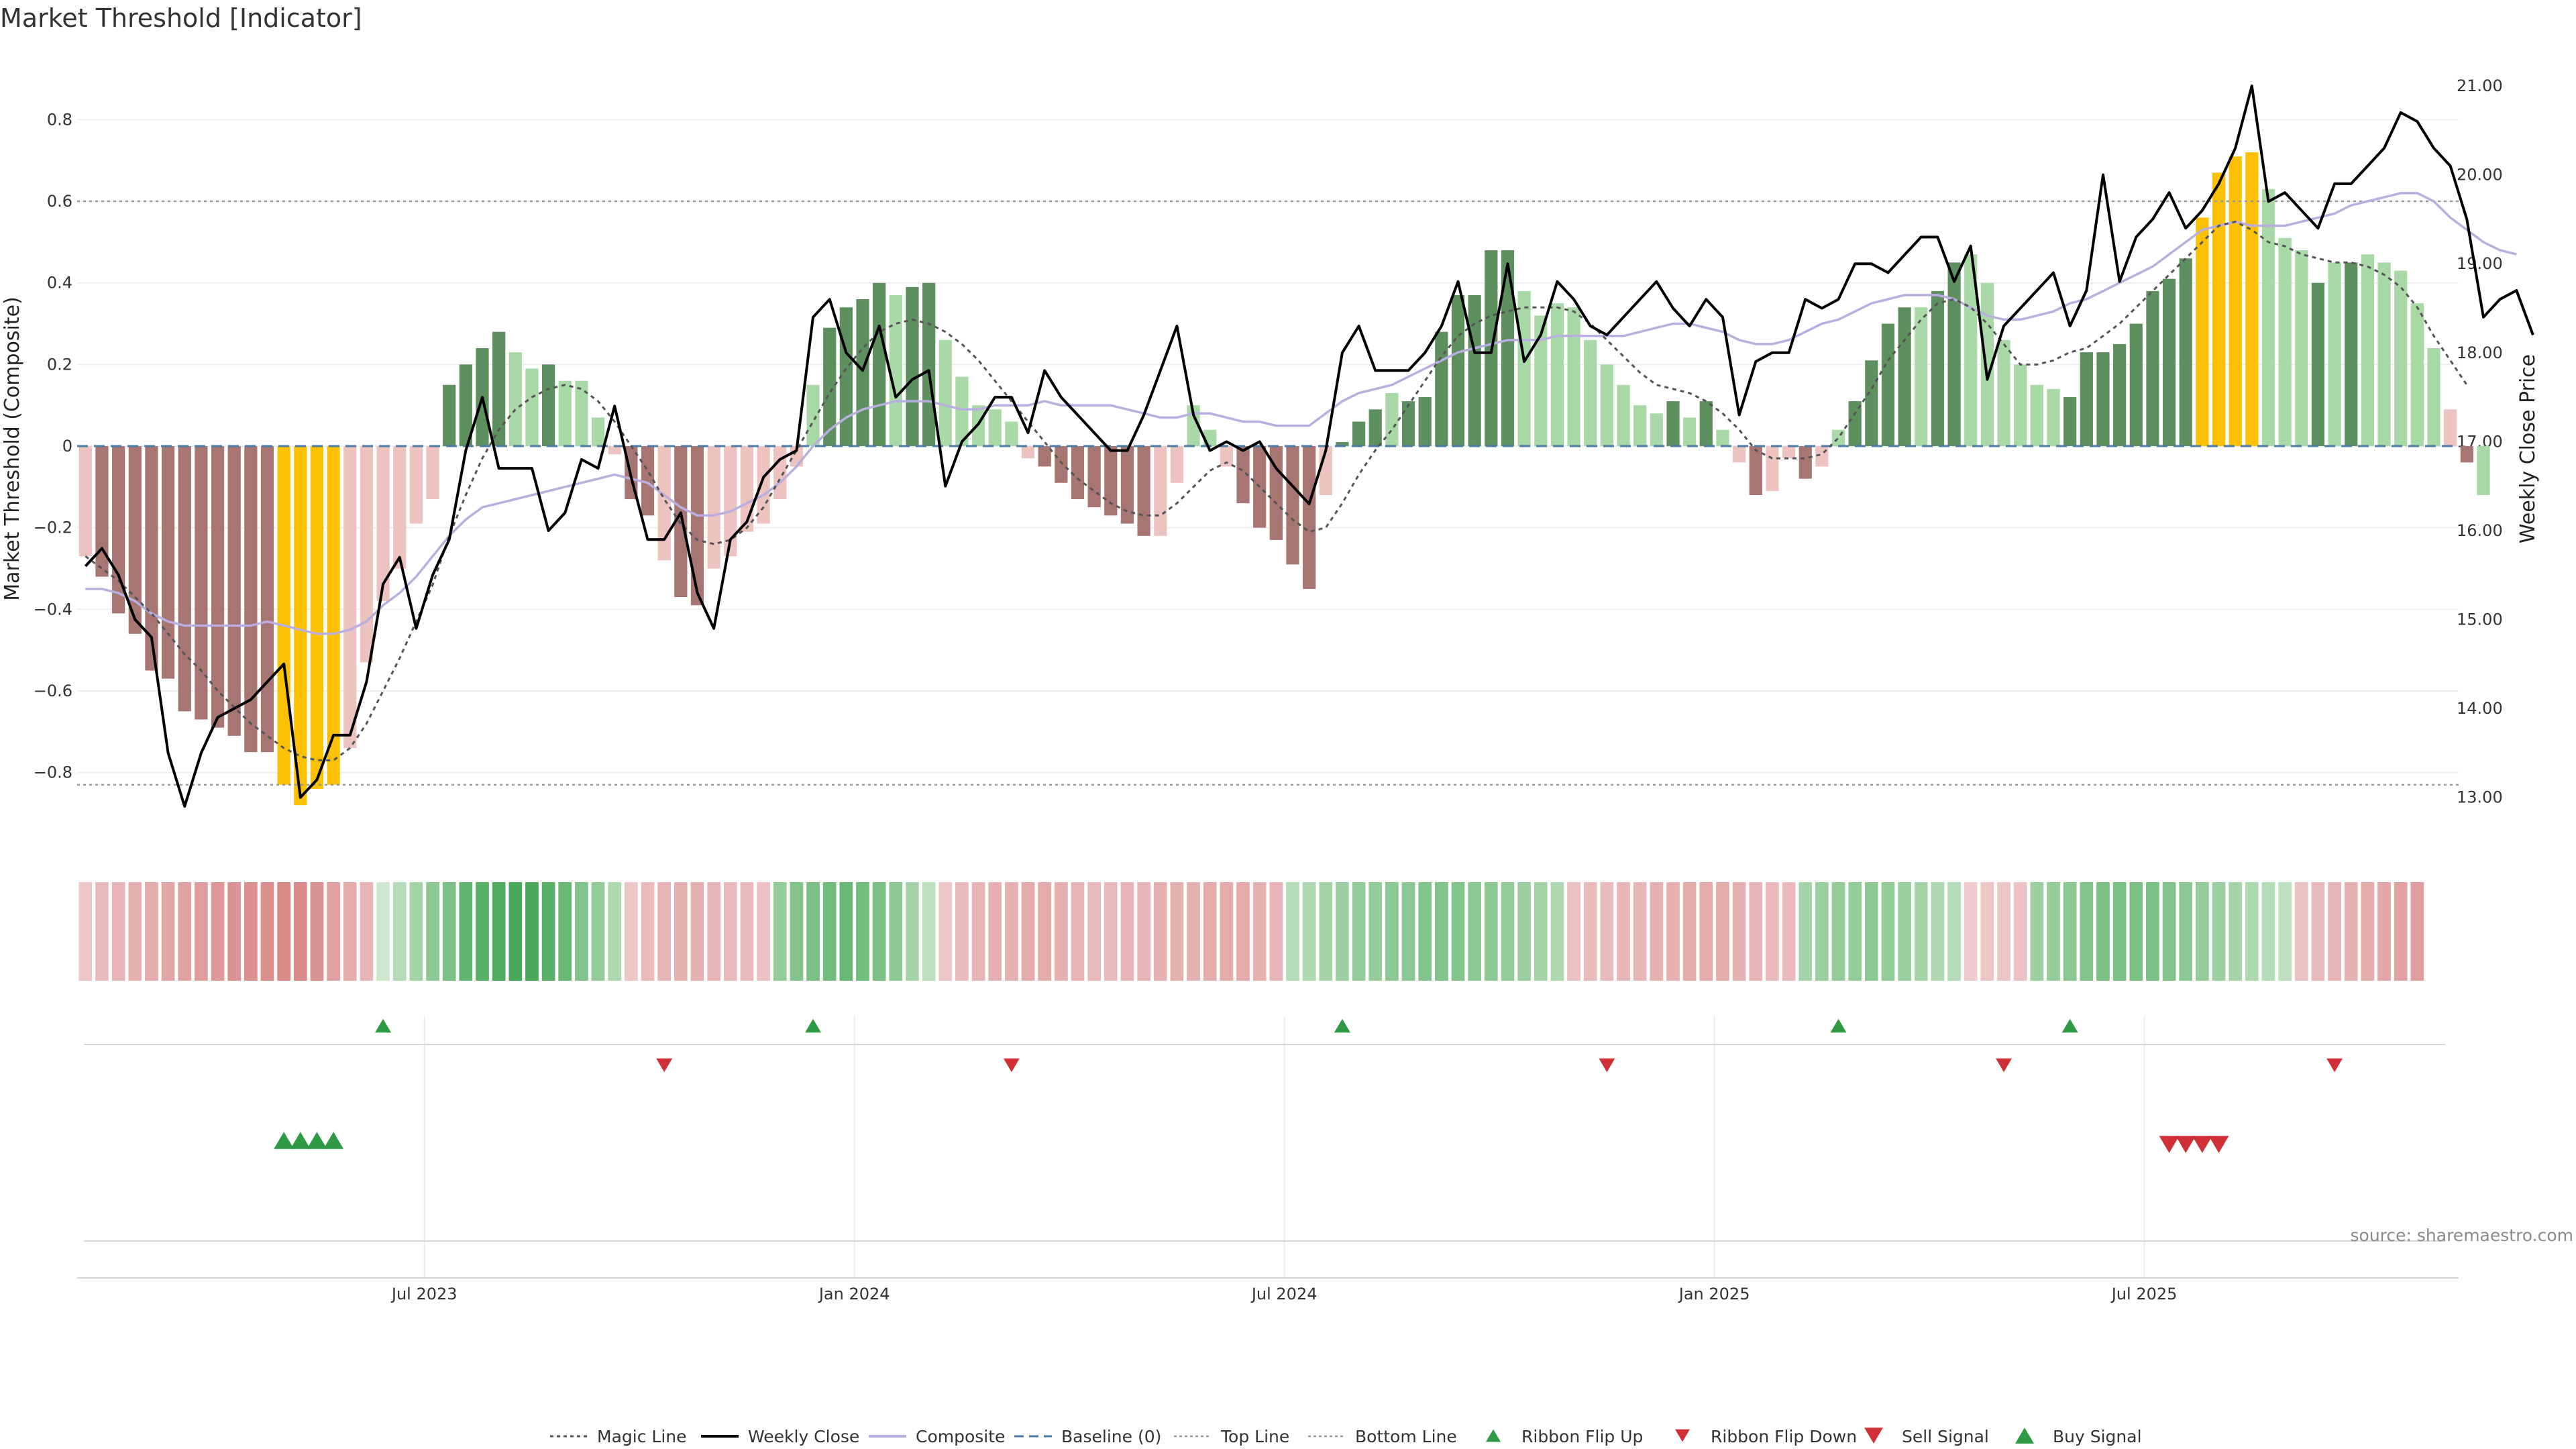 The image size is (2576, 1449). I want to click on y-axis-ticks: −0.8 −0.6 −0.4 −0.2 0 0.2 0.4 0.6 0.8, so click(53, 446).